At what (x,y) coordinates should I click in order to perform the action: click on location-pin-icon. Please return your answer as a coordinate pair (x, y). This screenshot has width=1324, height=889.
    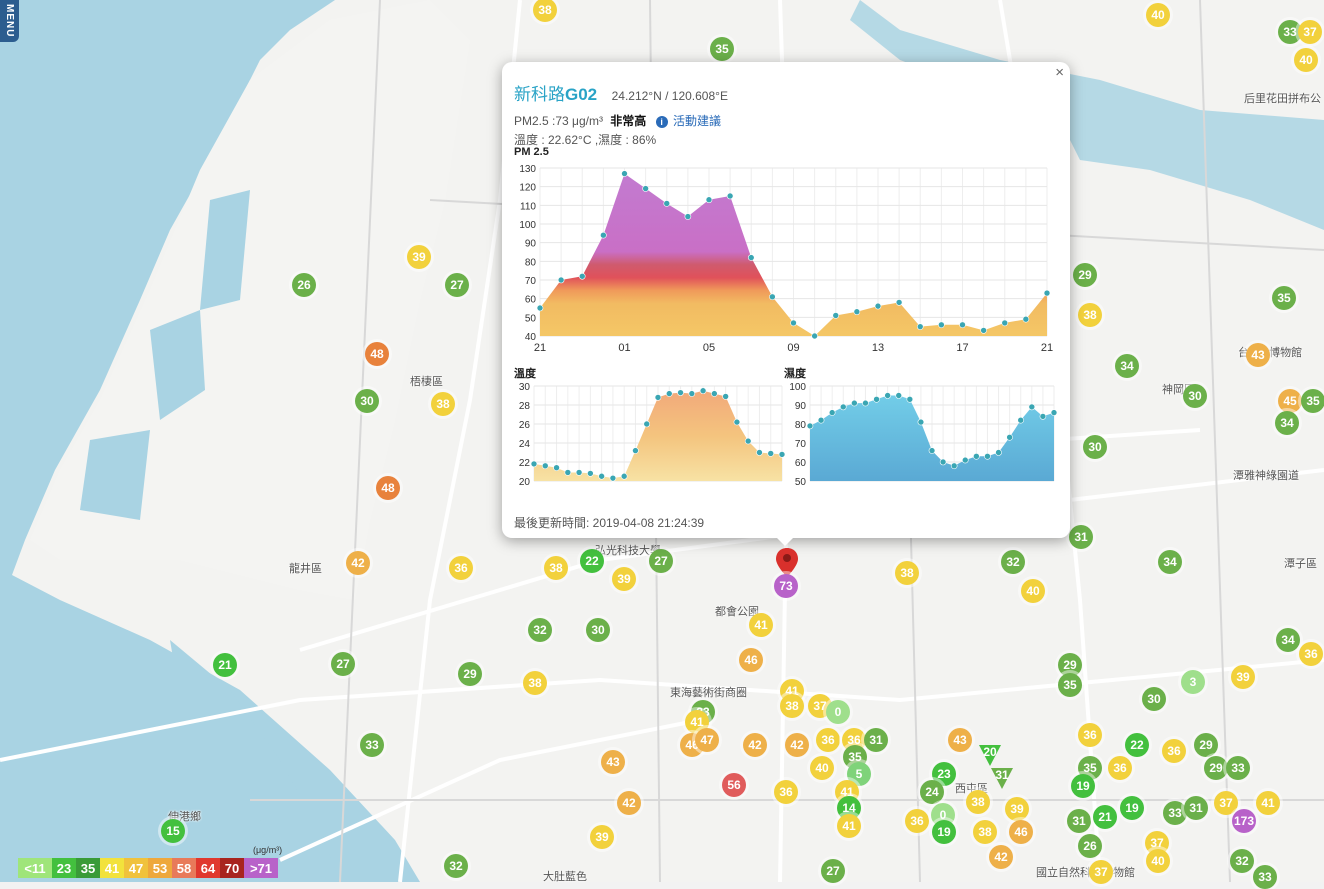
    Looking at the image, I should click on (787, 563).